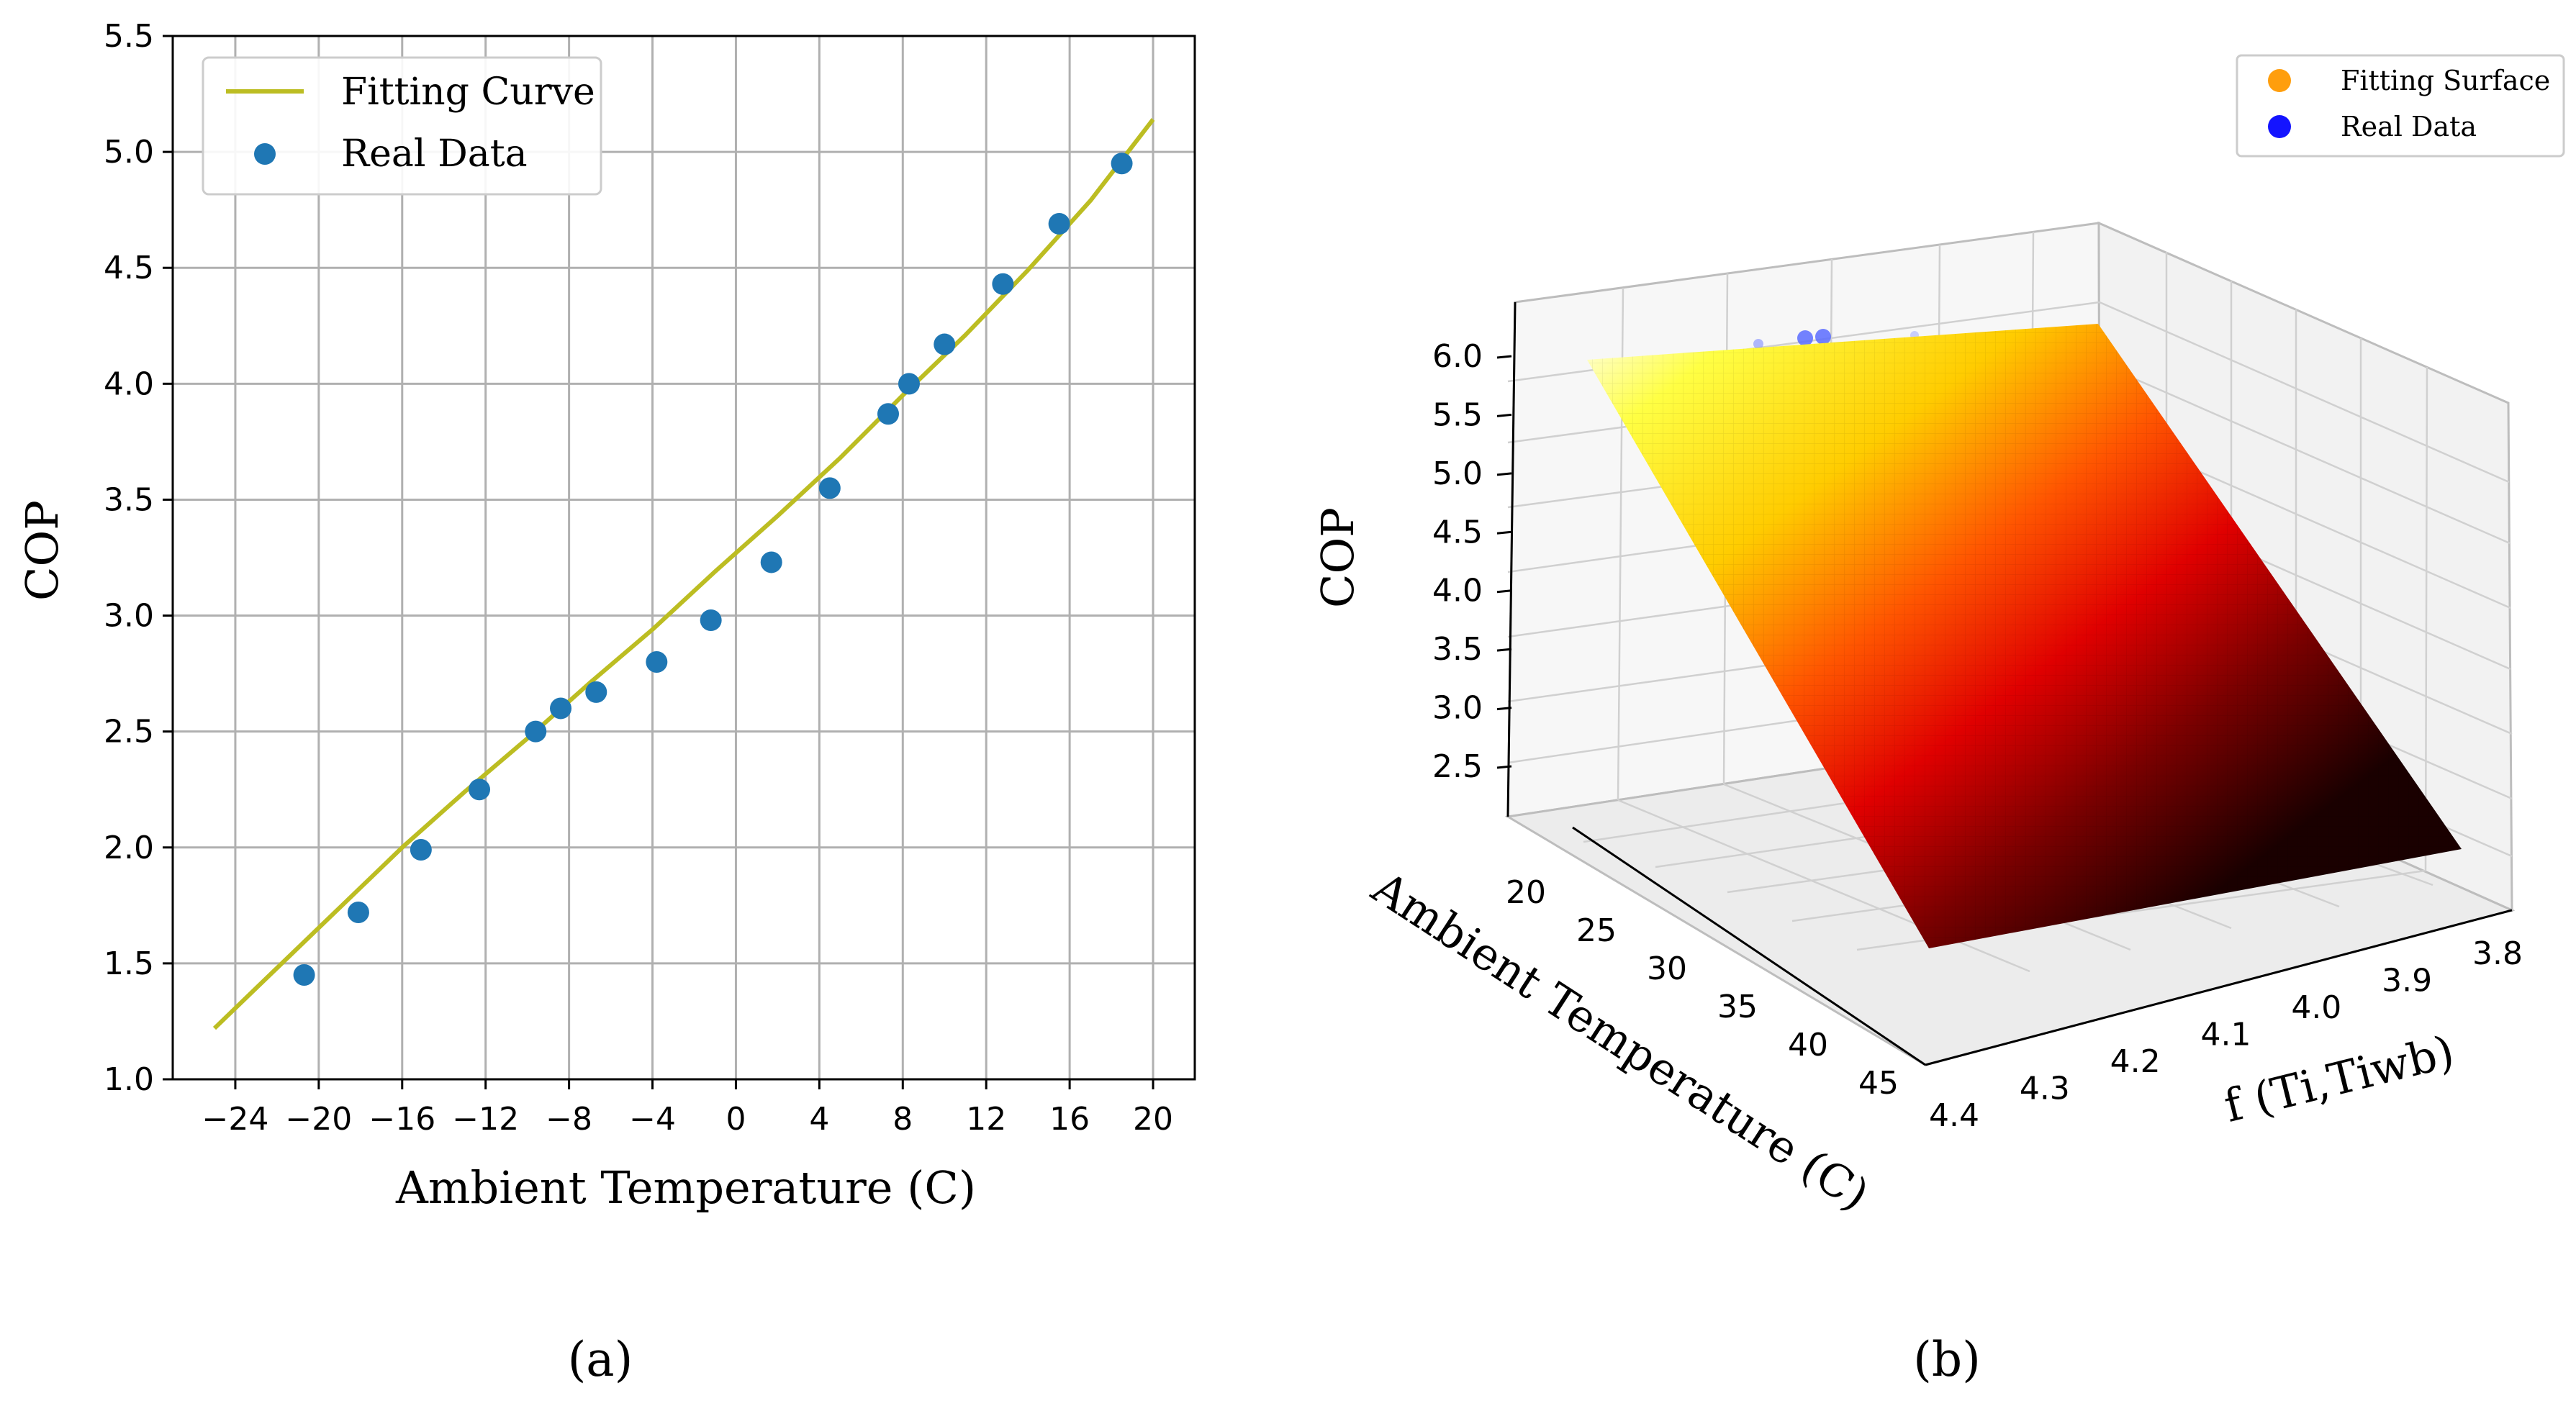 The width and height of the screenshot is (2576, 1411). What do you see at coordinates (1947, 1359) in the screenshot?
I see `panel-b-caption: (b)` at bounding box center [1947, 1359].